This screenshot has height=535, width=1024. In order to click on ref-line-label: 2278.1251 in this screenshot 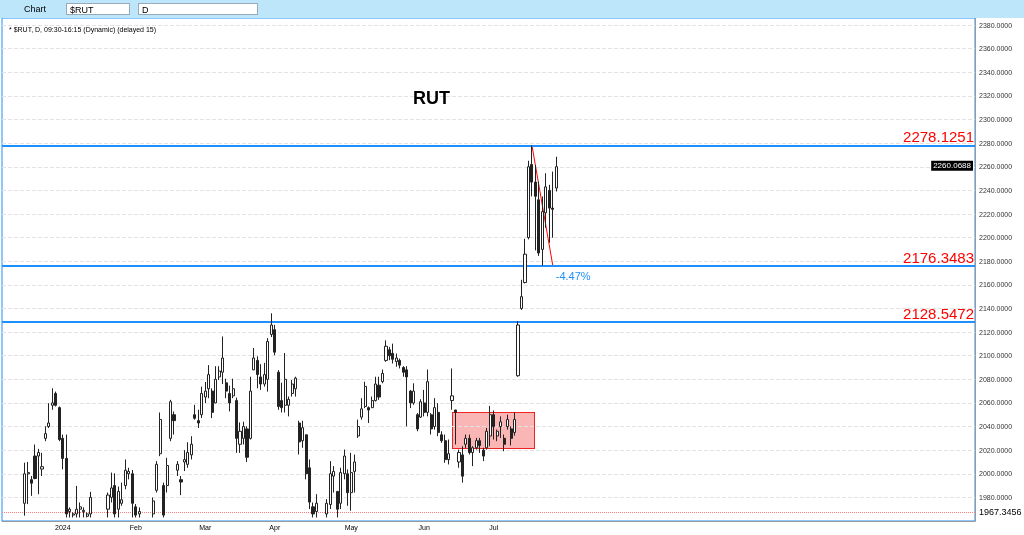, I will do `click(938, 137)`.